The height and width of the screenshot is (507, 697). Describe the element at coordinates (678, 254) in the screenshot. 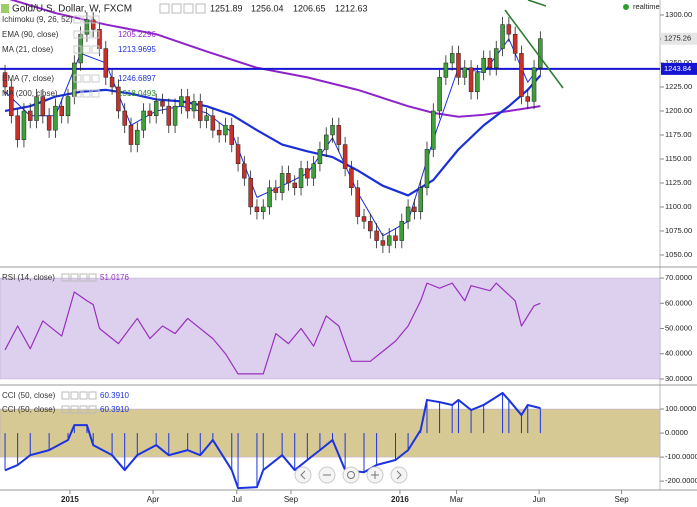

I see `y-tick-label: 1050.00` at that location.